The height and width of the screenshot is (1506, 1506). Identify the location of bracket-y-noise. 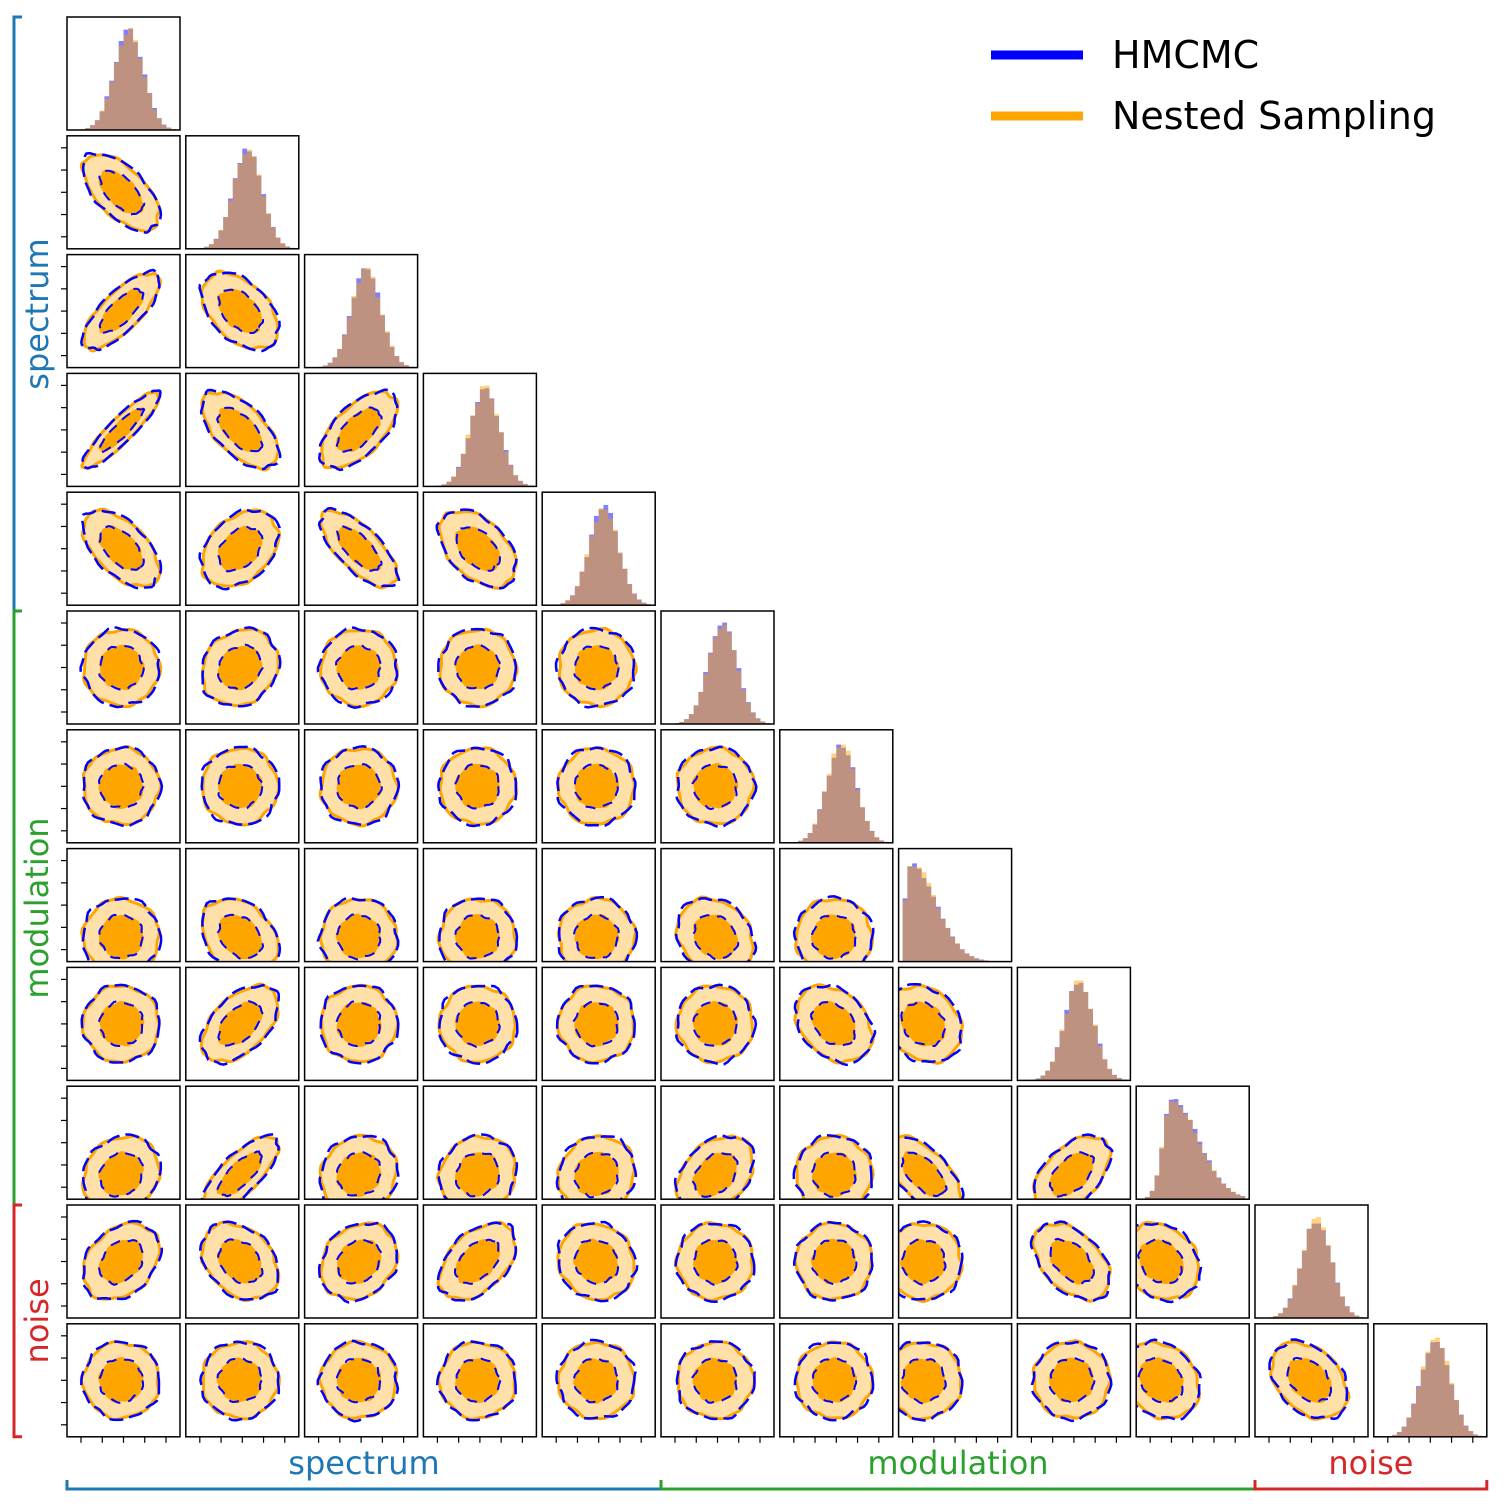
(17, 1321).